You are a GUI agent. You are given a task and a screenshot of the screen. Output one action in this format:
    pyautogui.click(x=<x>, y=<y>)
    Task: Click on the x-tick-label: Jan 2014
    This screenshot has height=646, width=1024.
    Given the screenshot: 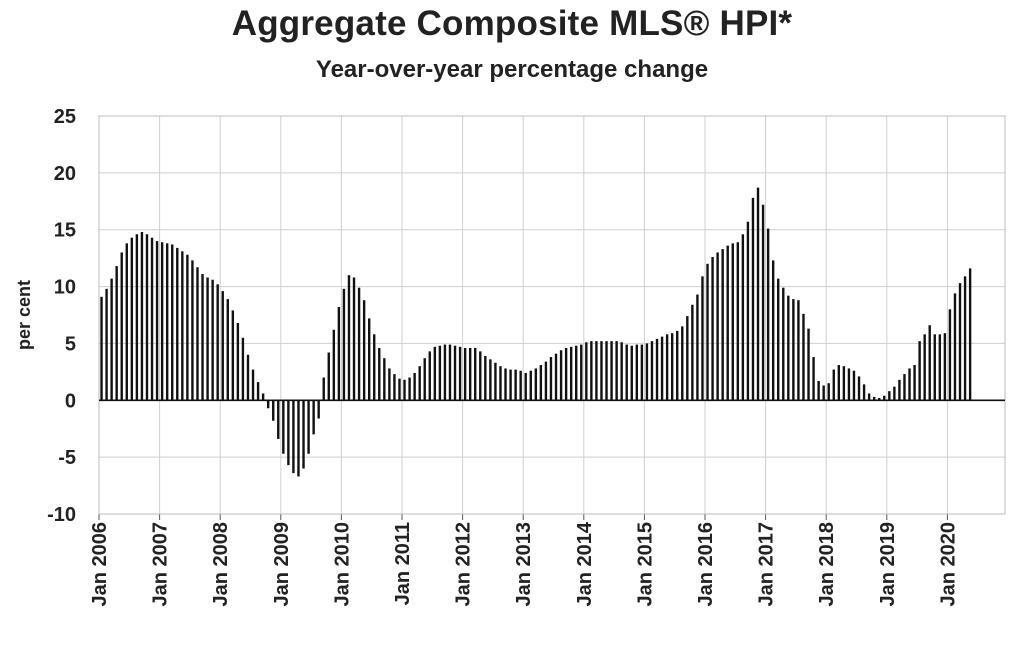 What is the action you would take?
    pyautogui.click(x=585, y=563)
    